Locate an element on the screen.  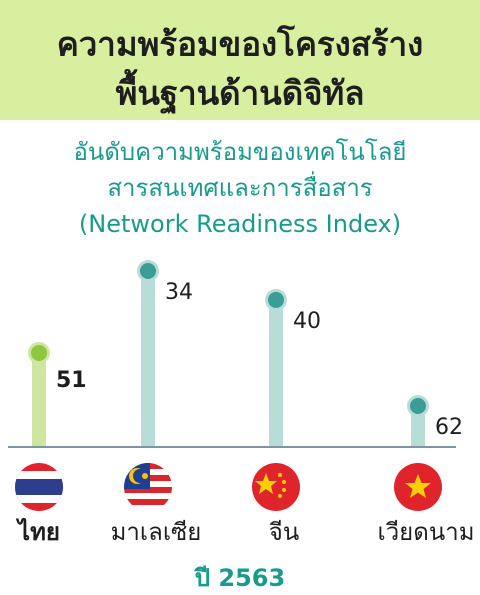
title-line: พื้นฐานด้านดิจิทัล is located at coordinates (240, 92).